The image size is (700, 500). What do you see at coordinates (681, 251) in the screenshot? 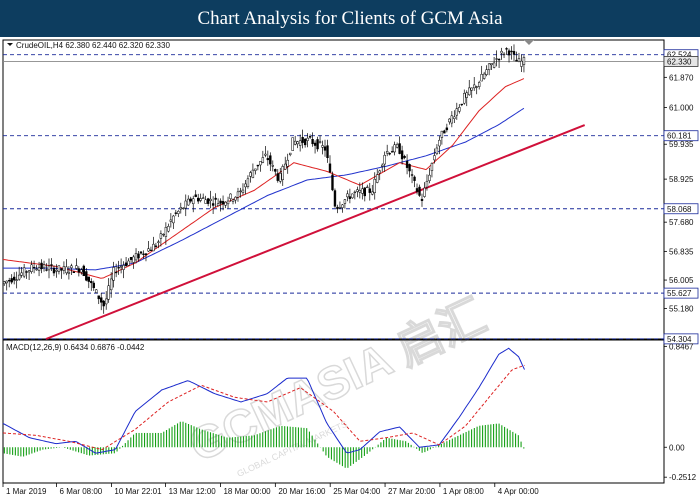
I see `price-tick-label: 56.835` at bounding box center [681, 251].